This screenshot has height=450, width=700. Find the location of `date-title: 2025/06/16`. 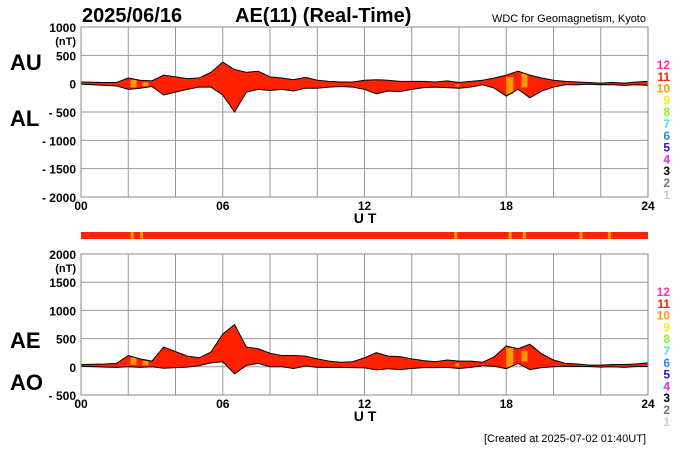

date-title: 2025/06/16 is located at coordinates (132, 16).